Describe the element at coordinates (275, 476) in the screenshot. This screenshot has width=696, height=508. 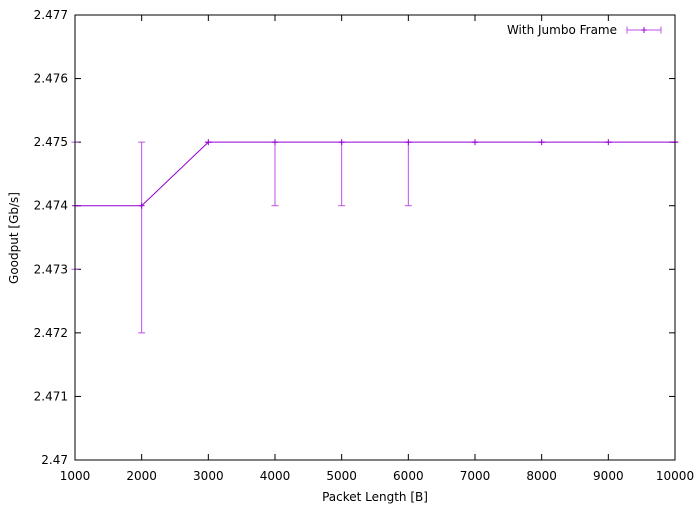
I see `x-tick-label: 4000` at that location.